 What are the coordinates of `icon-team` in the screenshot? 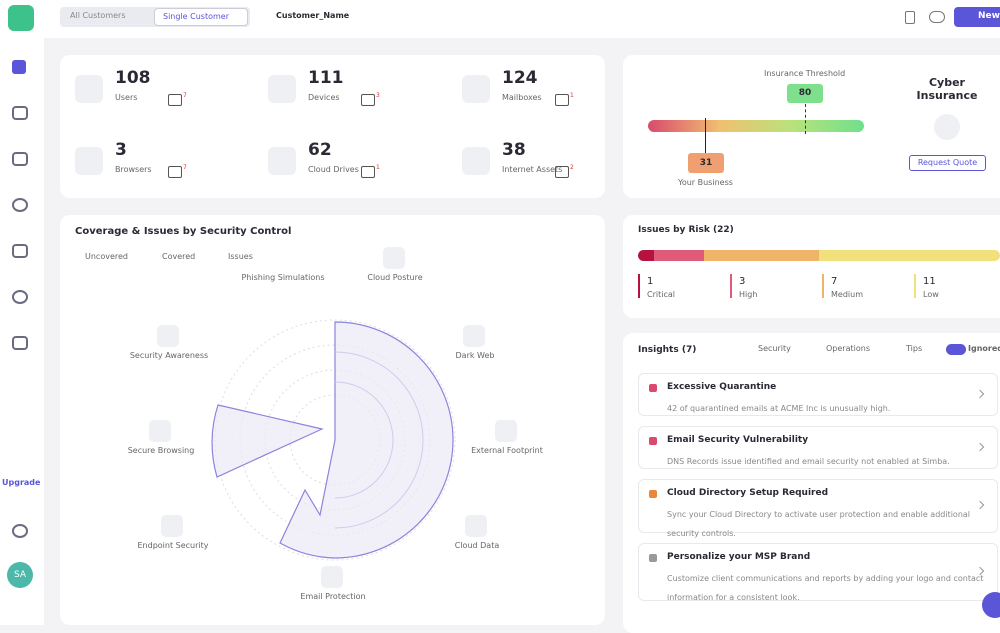 It's located at (937, 17).